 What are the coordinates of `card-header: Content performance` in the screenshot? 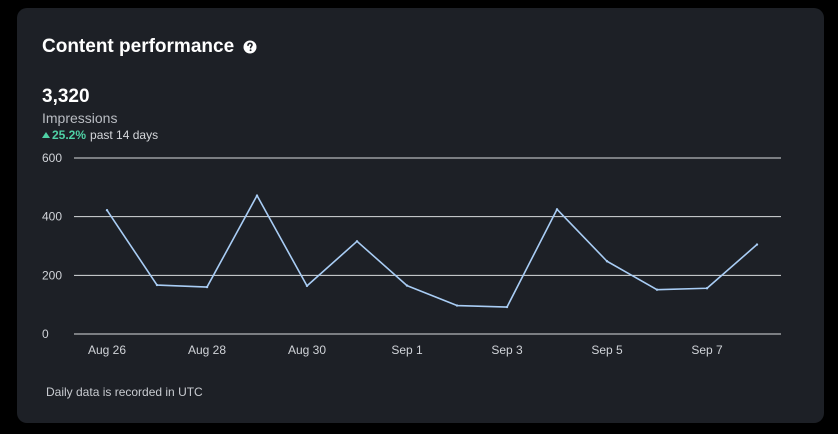 It's located at (149, 47).